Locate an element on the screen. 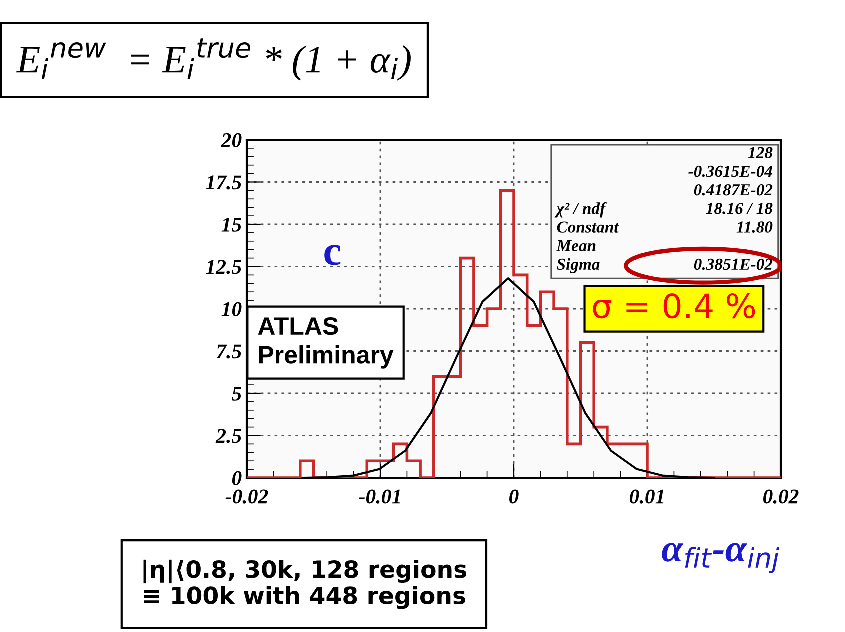 The width and height of the screenshot is (845, 632). text: E$_{i}$$^{new}$ = E$_{i}$$^{true}$ * (1 + α$_{i}$) is located at coordinates (213, 59).